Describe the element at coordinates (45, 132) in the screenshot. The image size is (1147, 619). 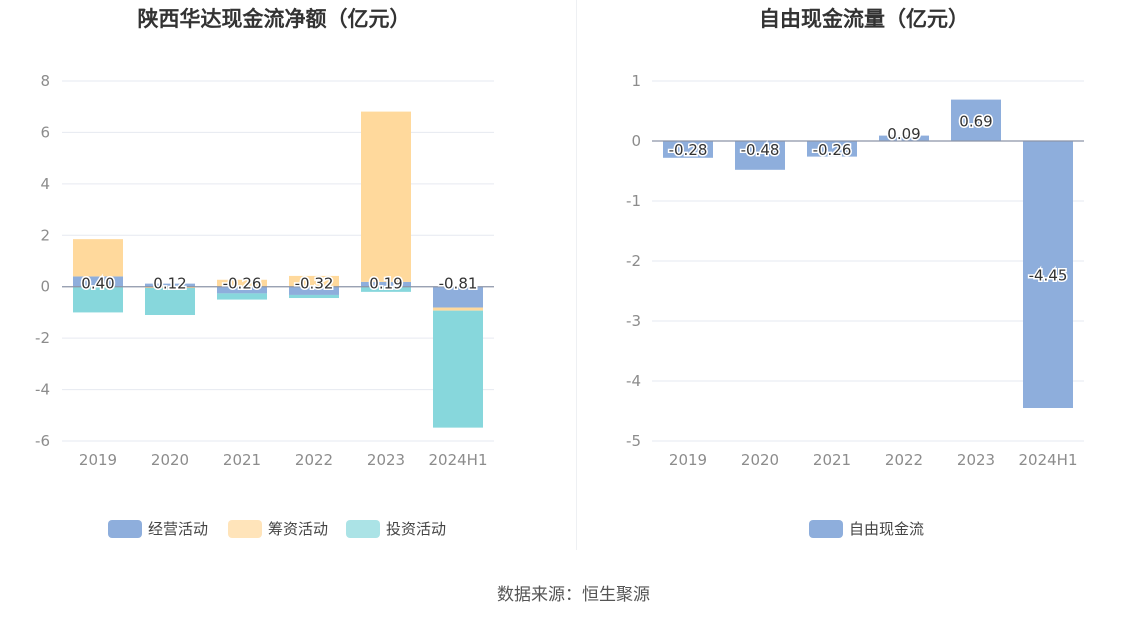
I see `cashflow-y-tick-label: 6` at that location.